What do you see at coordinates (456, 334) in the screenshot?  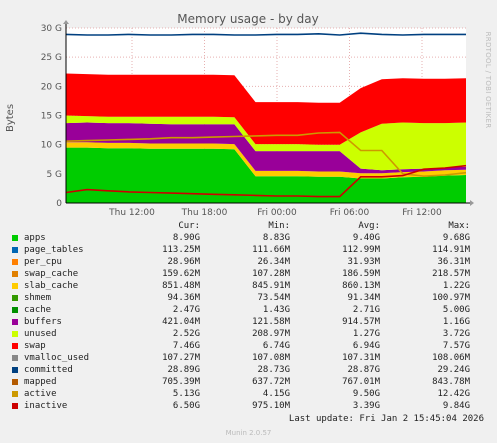 I see `legend-max: 3.72G` at bounding box center [456, 334].